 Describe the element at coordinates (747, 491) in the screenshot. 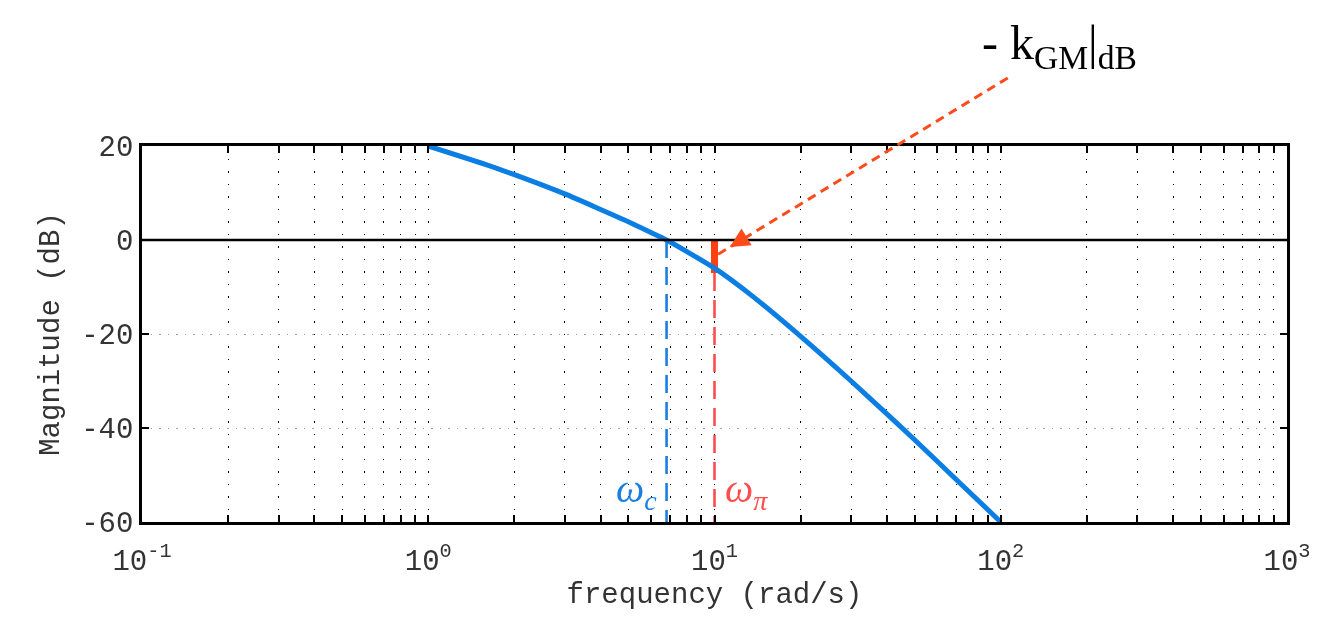

I see `series-label: ω$_{π}$` at that location.